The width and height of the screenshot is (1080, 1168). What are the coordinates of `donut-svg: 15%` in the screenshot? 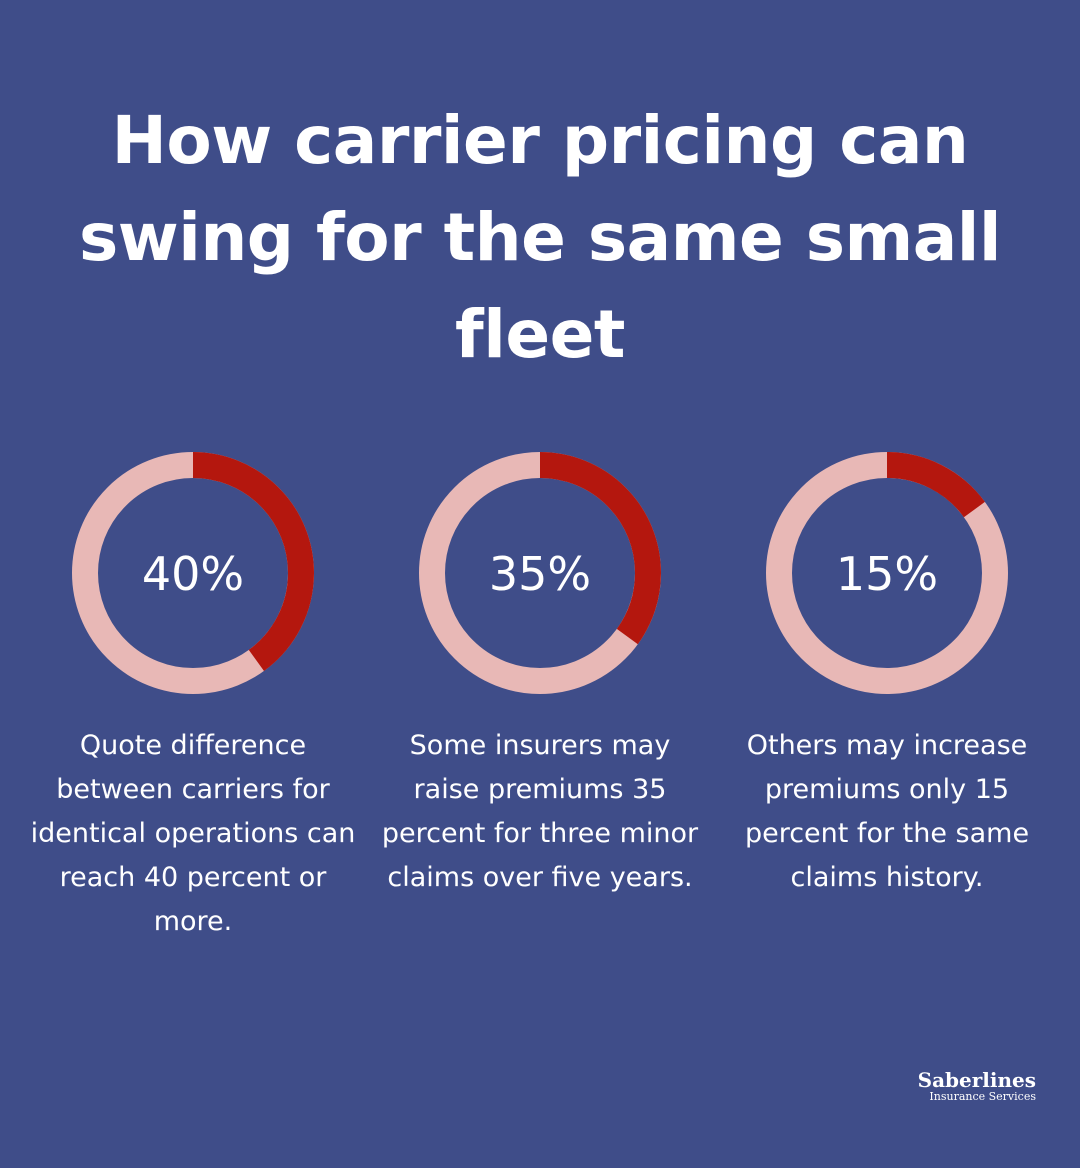 It's located at (887, 573).